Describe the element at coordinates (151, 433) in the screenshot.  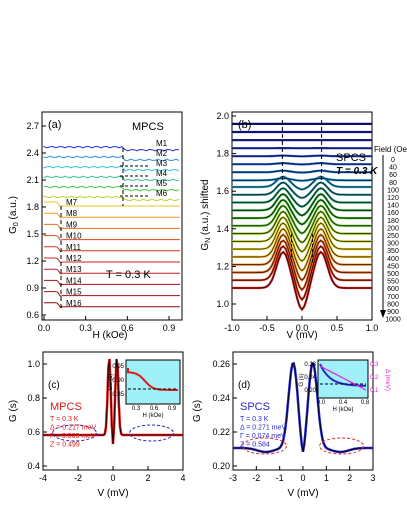
I see `c-ellipse-right` at that location.